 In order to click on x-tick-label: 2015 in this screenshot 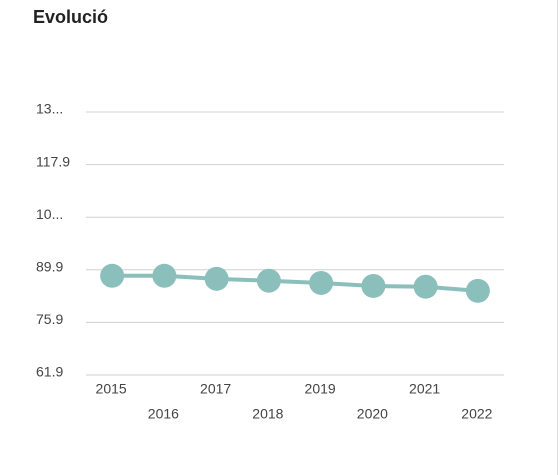, I will do `click(111, 389)`.